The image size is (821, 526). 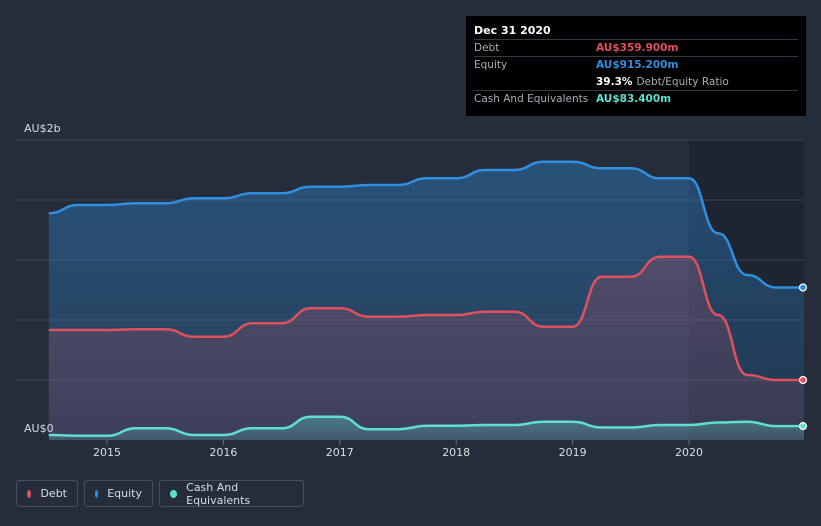 What do you see at coordinates (124, 493) in the screenshot?
I see `legend-equity-label: Equity` at bounding box center [124, 493].